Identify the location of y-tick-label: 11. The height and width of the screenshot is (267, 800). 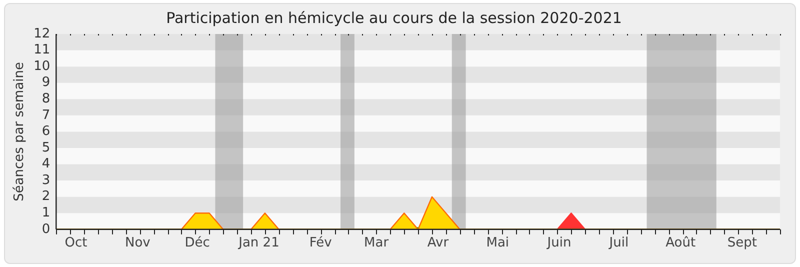
(42, 50).